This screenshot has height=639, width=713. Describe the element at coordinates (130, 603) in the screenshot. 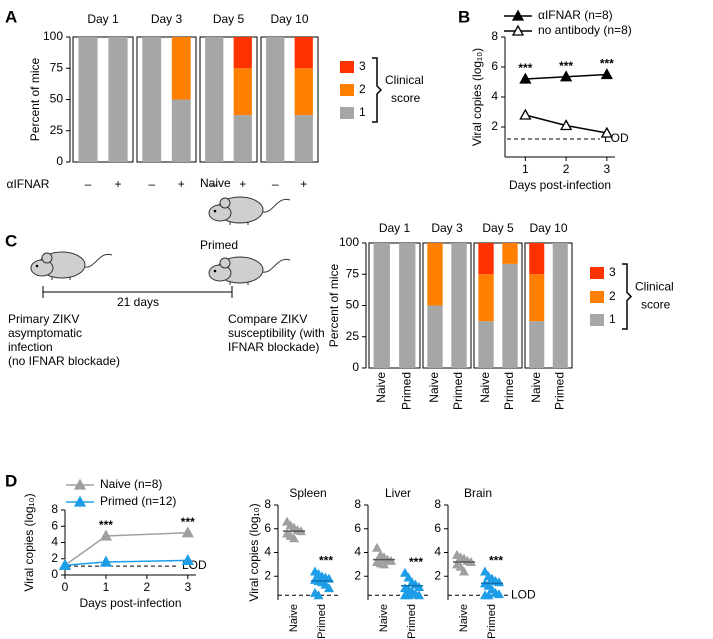

I see `x-axis-label: Days post-infection` at that location.